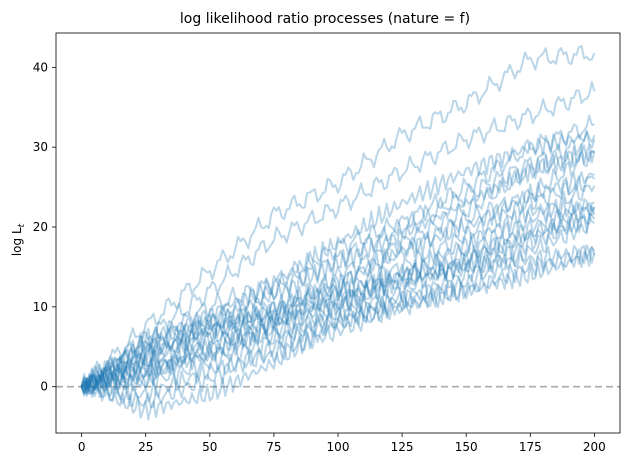 This screenshot has height=470, width=630. Describe the element at coordinates (466, 447) in the screenshot. I see `x-tick-label: 150` at that location.